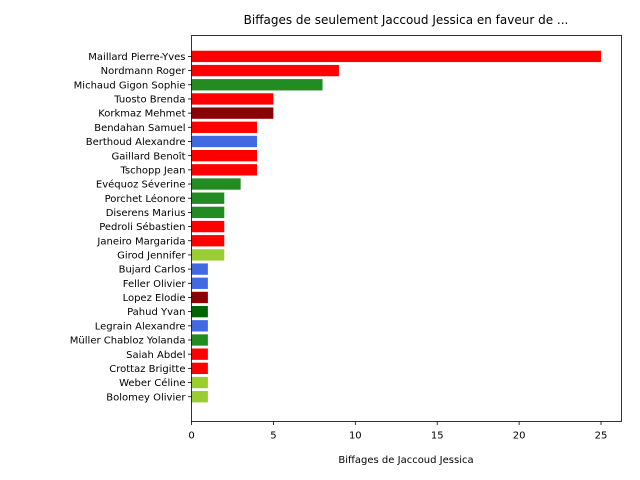 This screenshot has height=480, width=640. What do you see at coordinates (149, 156) in the screenshot?
I see `y-tick-label: Gaillard Benoît` at bounding box center [149, 156].